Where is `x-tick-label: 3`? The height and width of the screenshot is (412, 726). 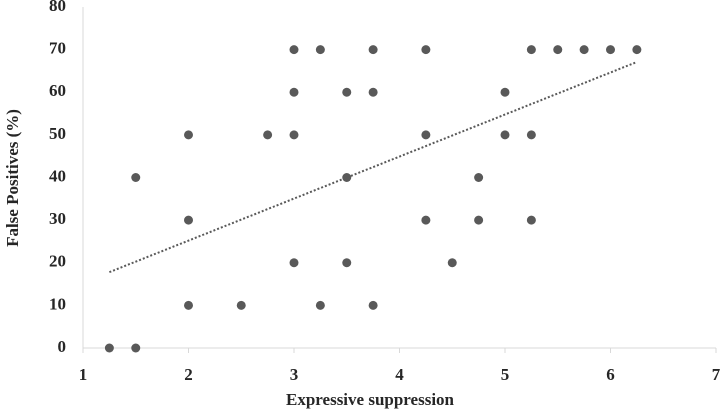
x-tick-label: 3 is located at coordinates (294, 374).